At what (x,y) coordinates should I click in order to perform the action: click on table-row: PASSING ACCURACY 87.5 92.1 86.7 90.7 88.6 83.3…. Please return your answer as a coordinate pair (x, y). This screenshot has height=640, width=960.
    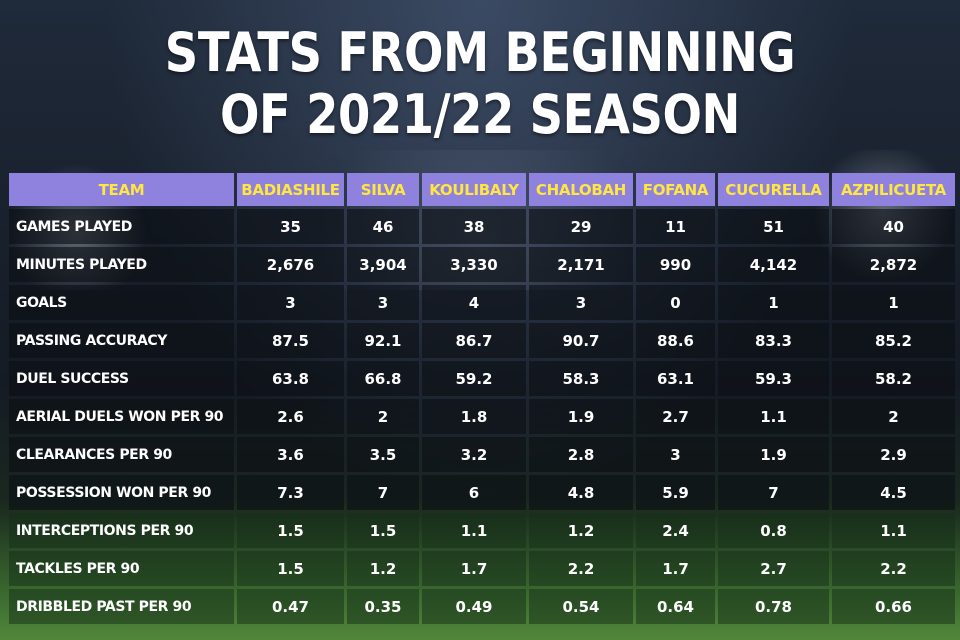
    Looking at the image, I should click on (482, 340).